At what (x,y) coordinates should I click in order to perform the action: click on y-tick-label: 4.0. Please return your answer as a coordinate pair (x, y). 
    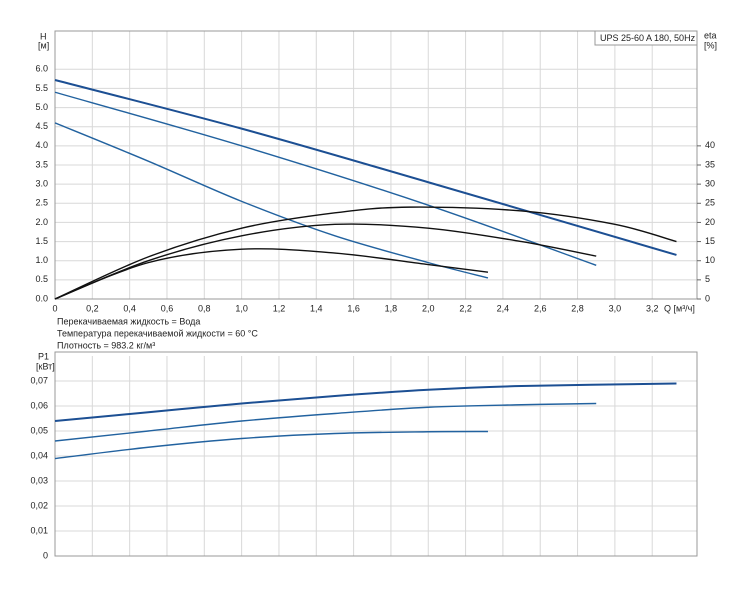
    Looking at the image, I should click on (41, 145).